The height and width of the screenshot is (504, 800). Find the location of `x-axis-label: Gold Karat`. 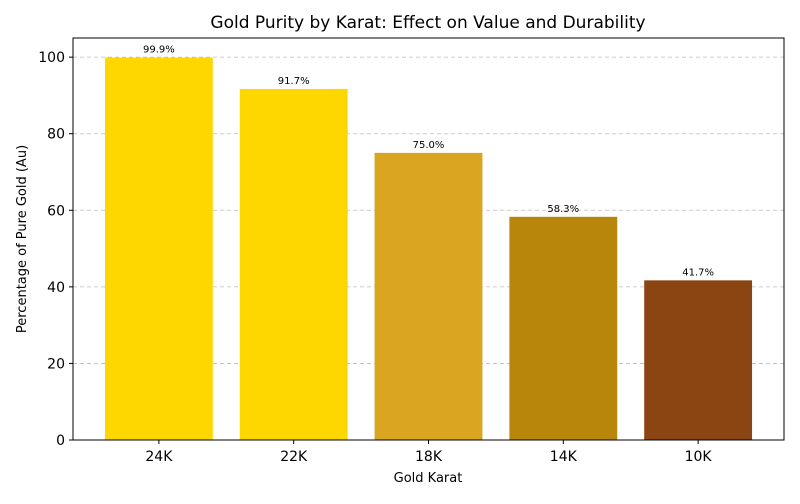

x-axis-label: Gold Karat is located at coordinates (428, 478).